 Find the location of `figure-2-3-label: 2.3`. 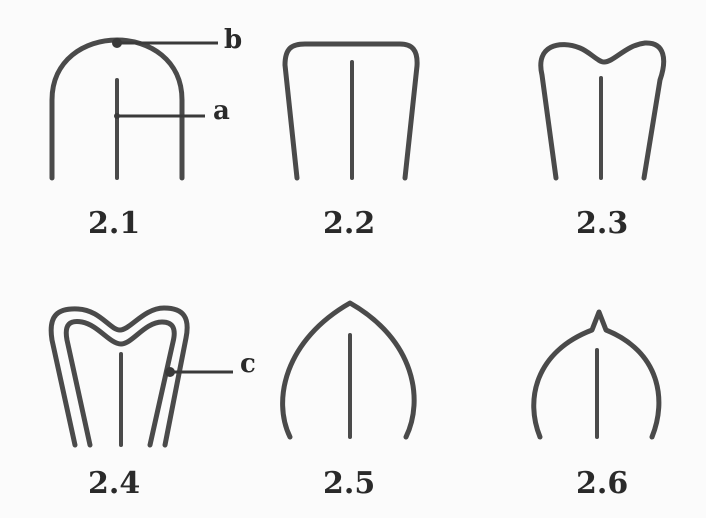

figure-2-3-label: 2.3 is located at coordinates (602, 223).